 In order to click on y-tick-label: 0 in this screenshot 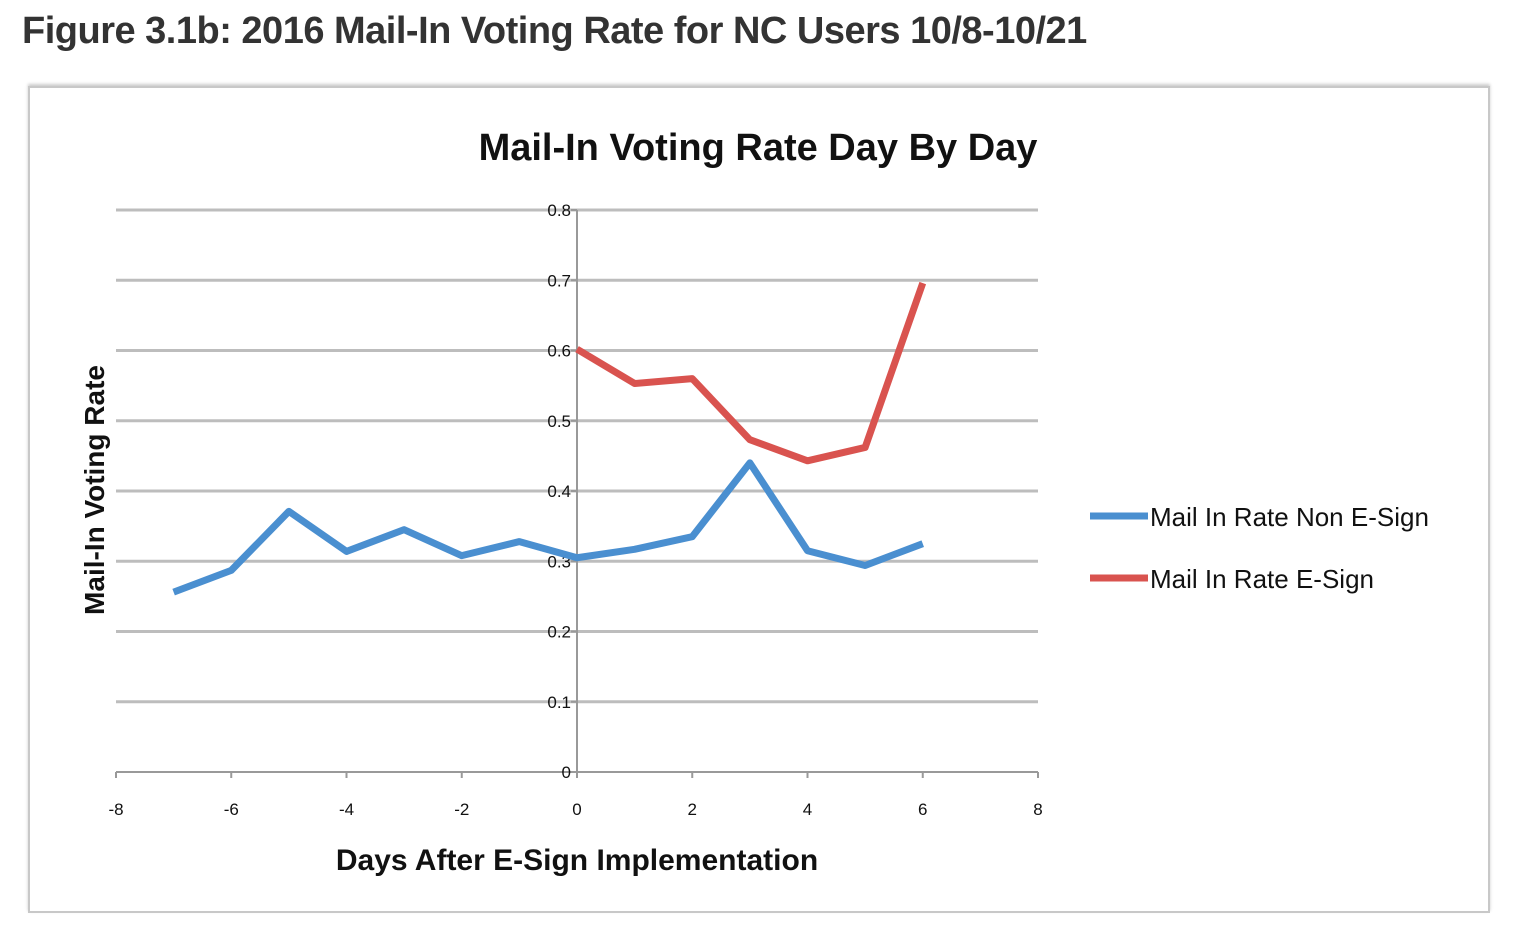, I will do `click(566, 772)`.